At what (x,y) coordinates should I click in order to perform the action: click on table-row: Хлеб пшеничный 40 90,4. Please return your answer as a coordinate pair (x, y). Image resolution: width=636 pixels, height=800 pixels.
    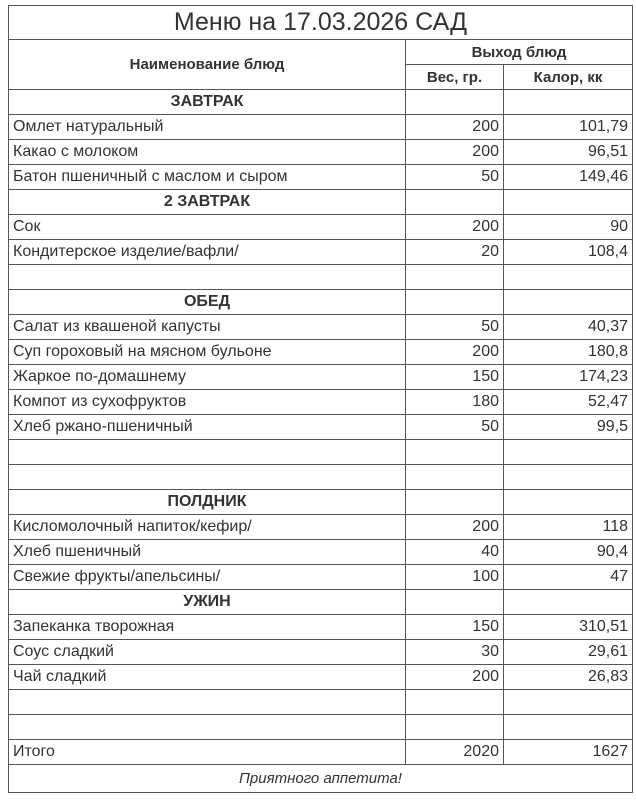
    Looking at the image, I should click on (321, 552).